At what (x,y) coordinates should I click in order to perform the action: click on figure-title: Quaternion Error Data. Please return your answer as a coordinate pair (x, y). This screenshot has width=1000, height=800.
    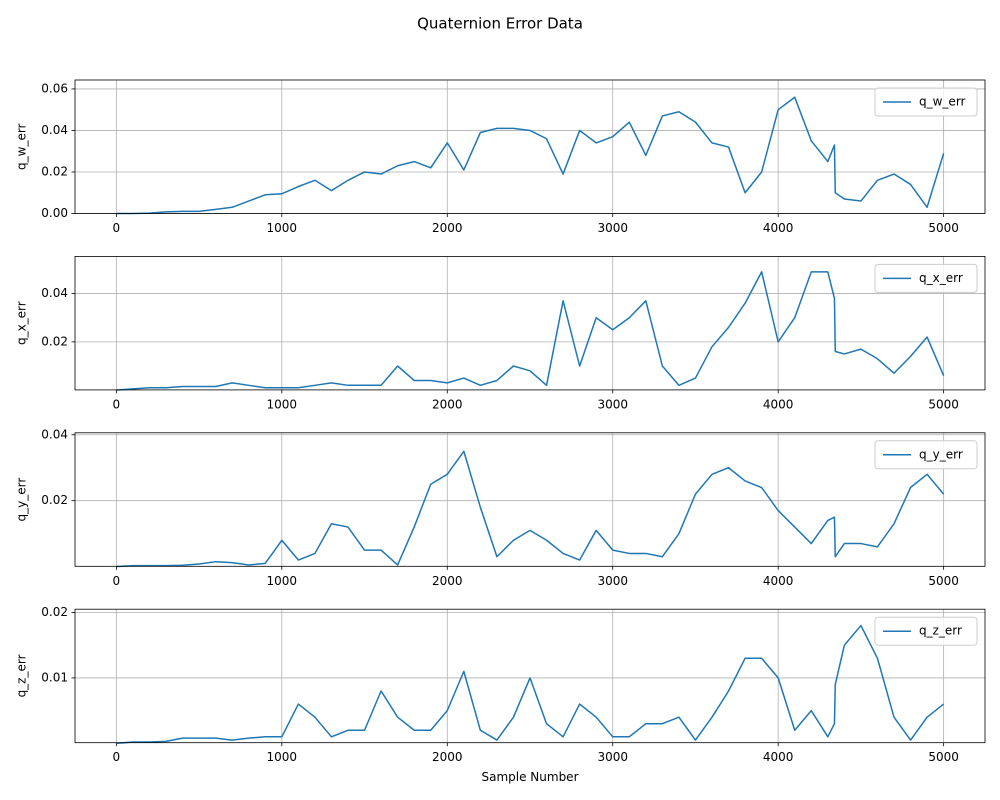
    Looking at the image, I should click on (500, 24).